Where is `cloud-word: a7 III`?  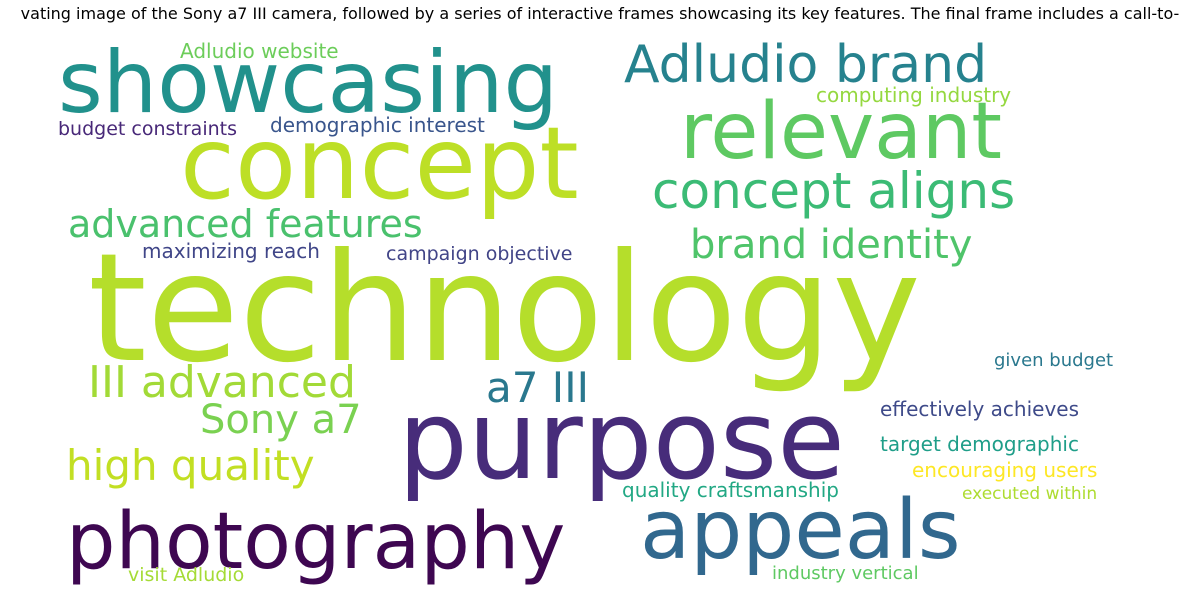
cloud-word: a7 III is located at coordinates (537, 387).